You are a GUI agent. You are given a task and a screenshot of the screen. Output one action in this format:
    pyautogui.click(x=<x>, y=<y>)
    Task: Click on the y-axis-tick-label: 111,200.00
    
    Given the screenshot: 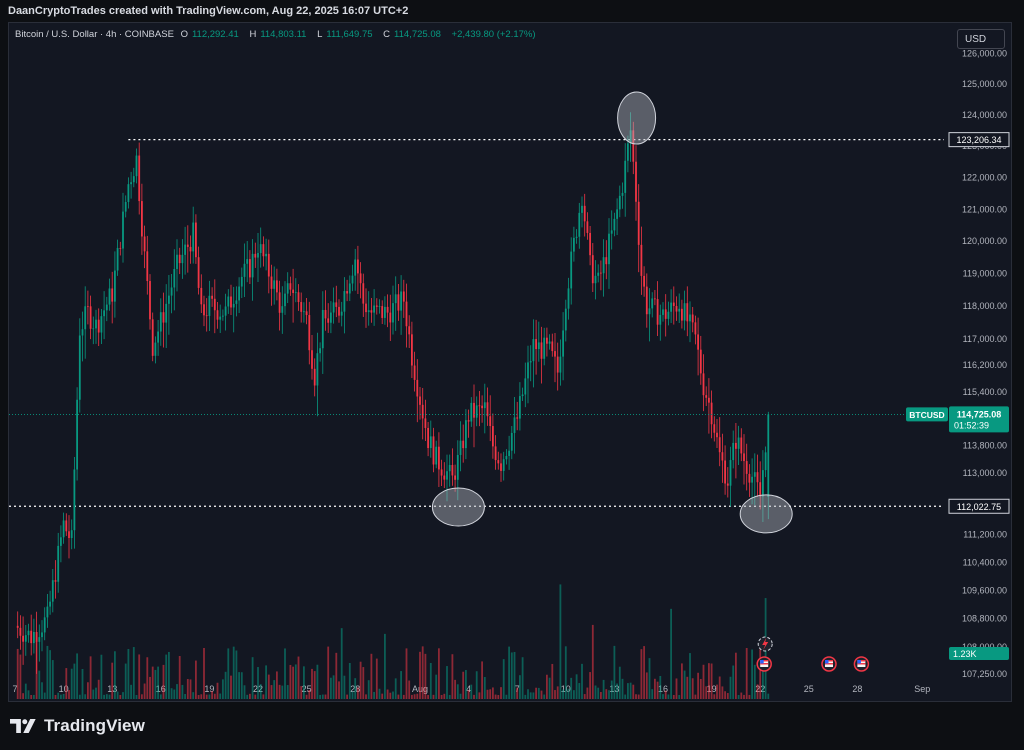 What is the action you would take?
    pyautogui.click(x=985, y=535)
    